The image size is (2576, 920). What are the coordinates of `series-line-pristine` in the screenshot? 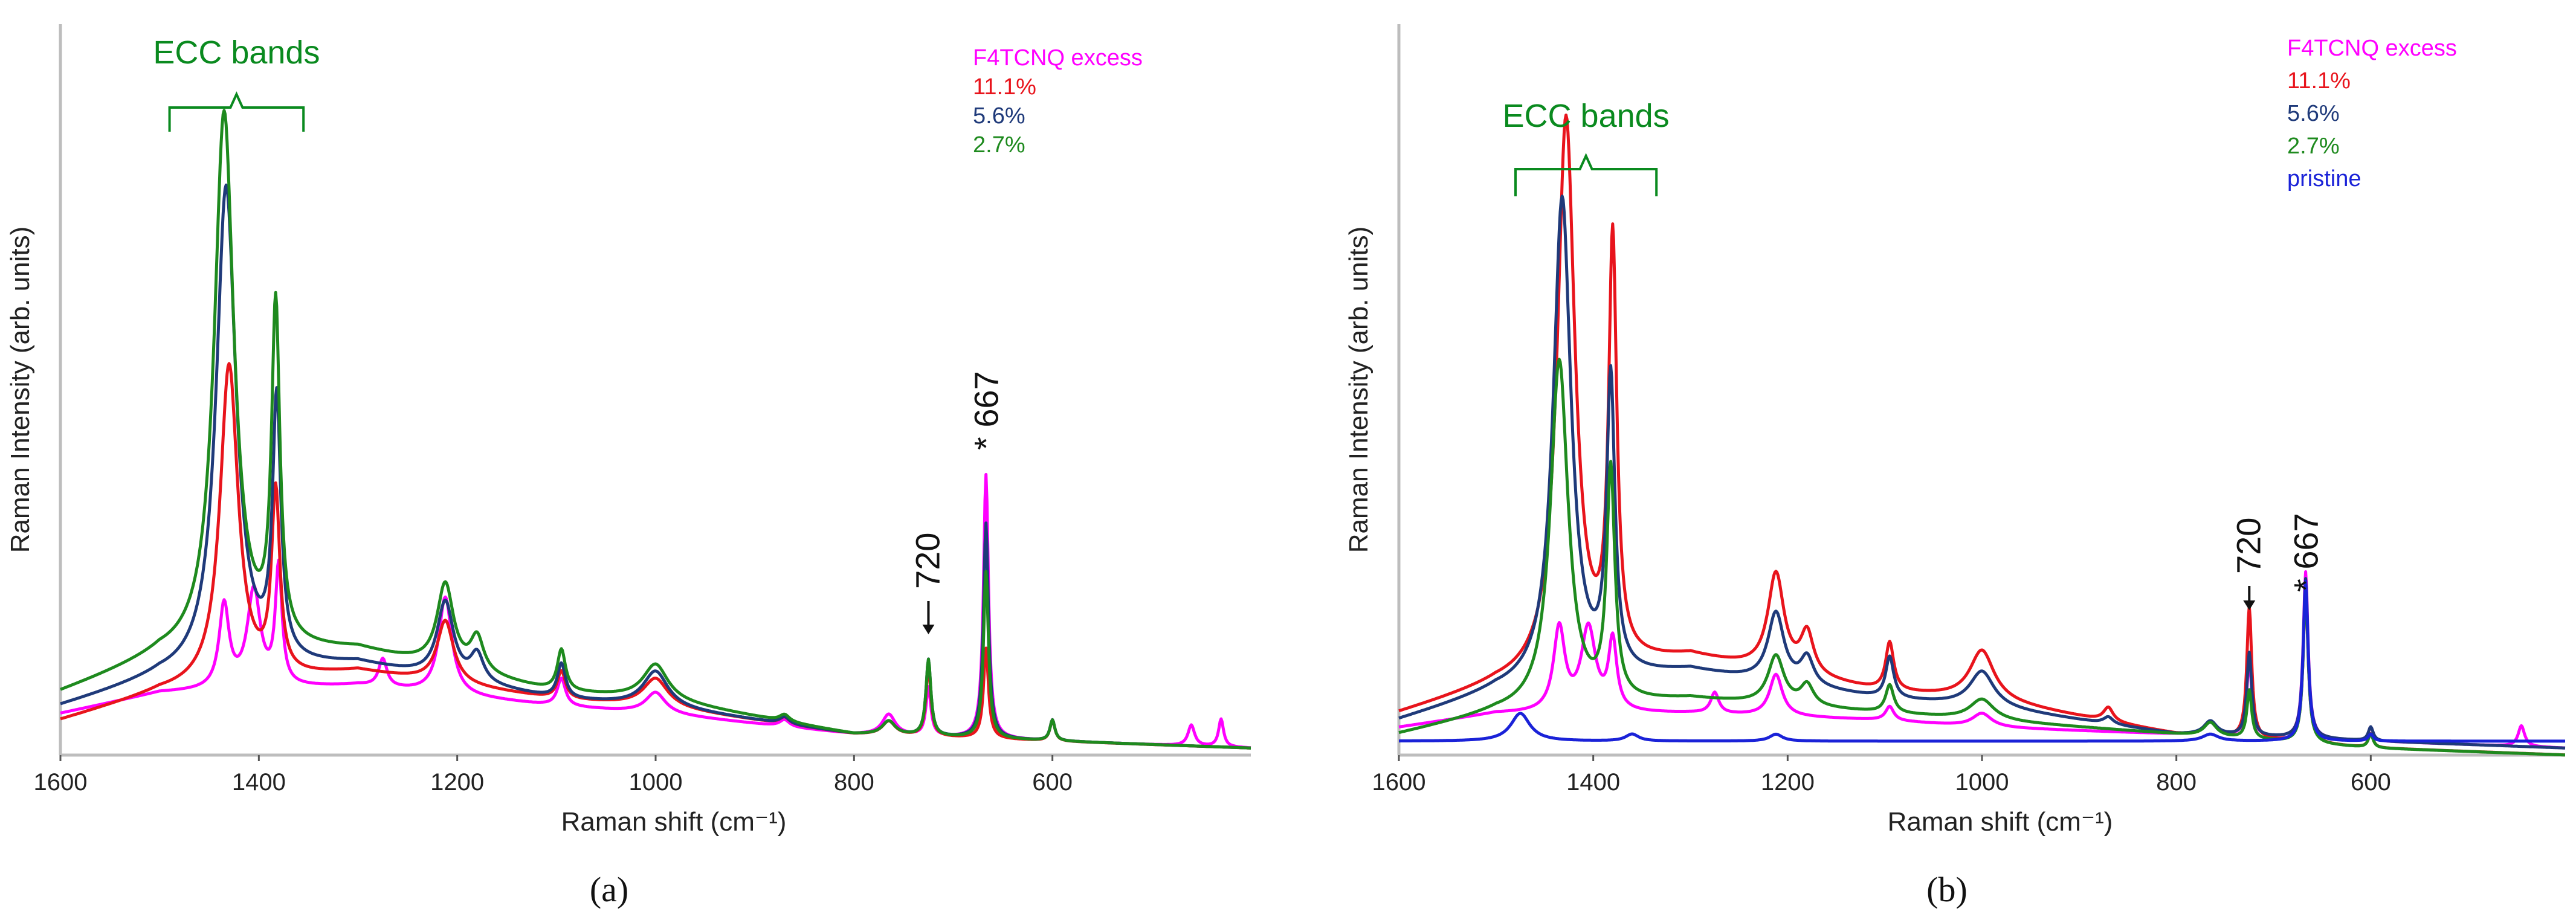 It's located at (1982, 661).